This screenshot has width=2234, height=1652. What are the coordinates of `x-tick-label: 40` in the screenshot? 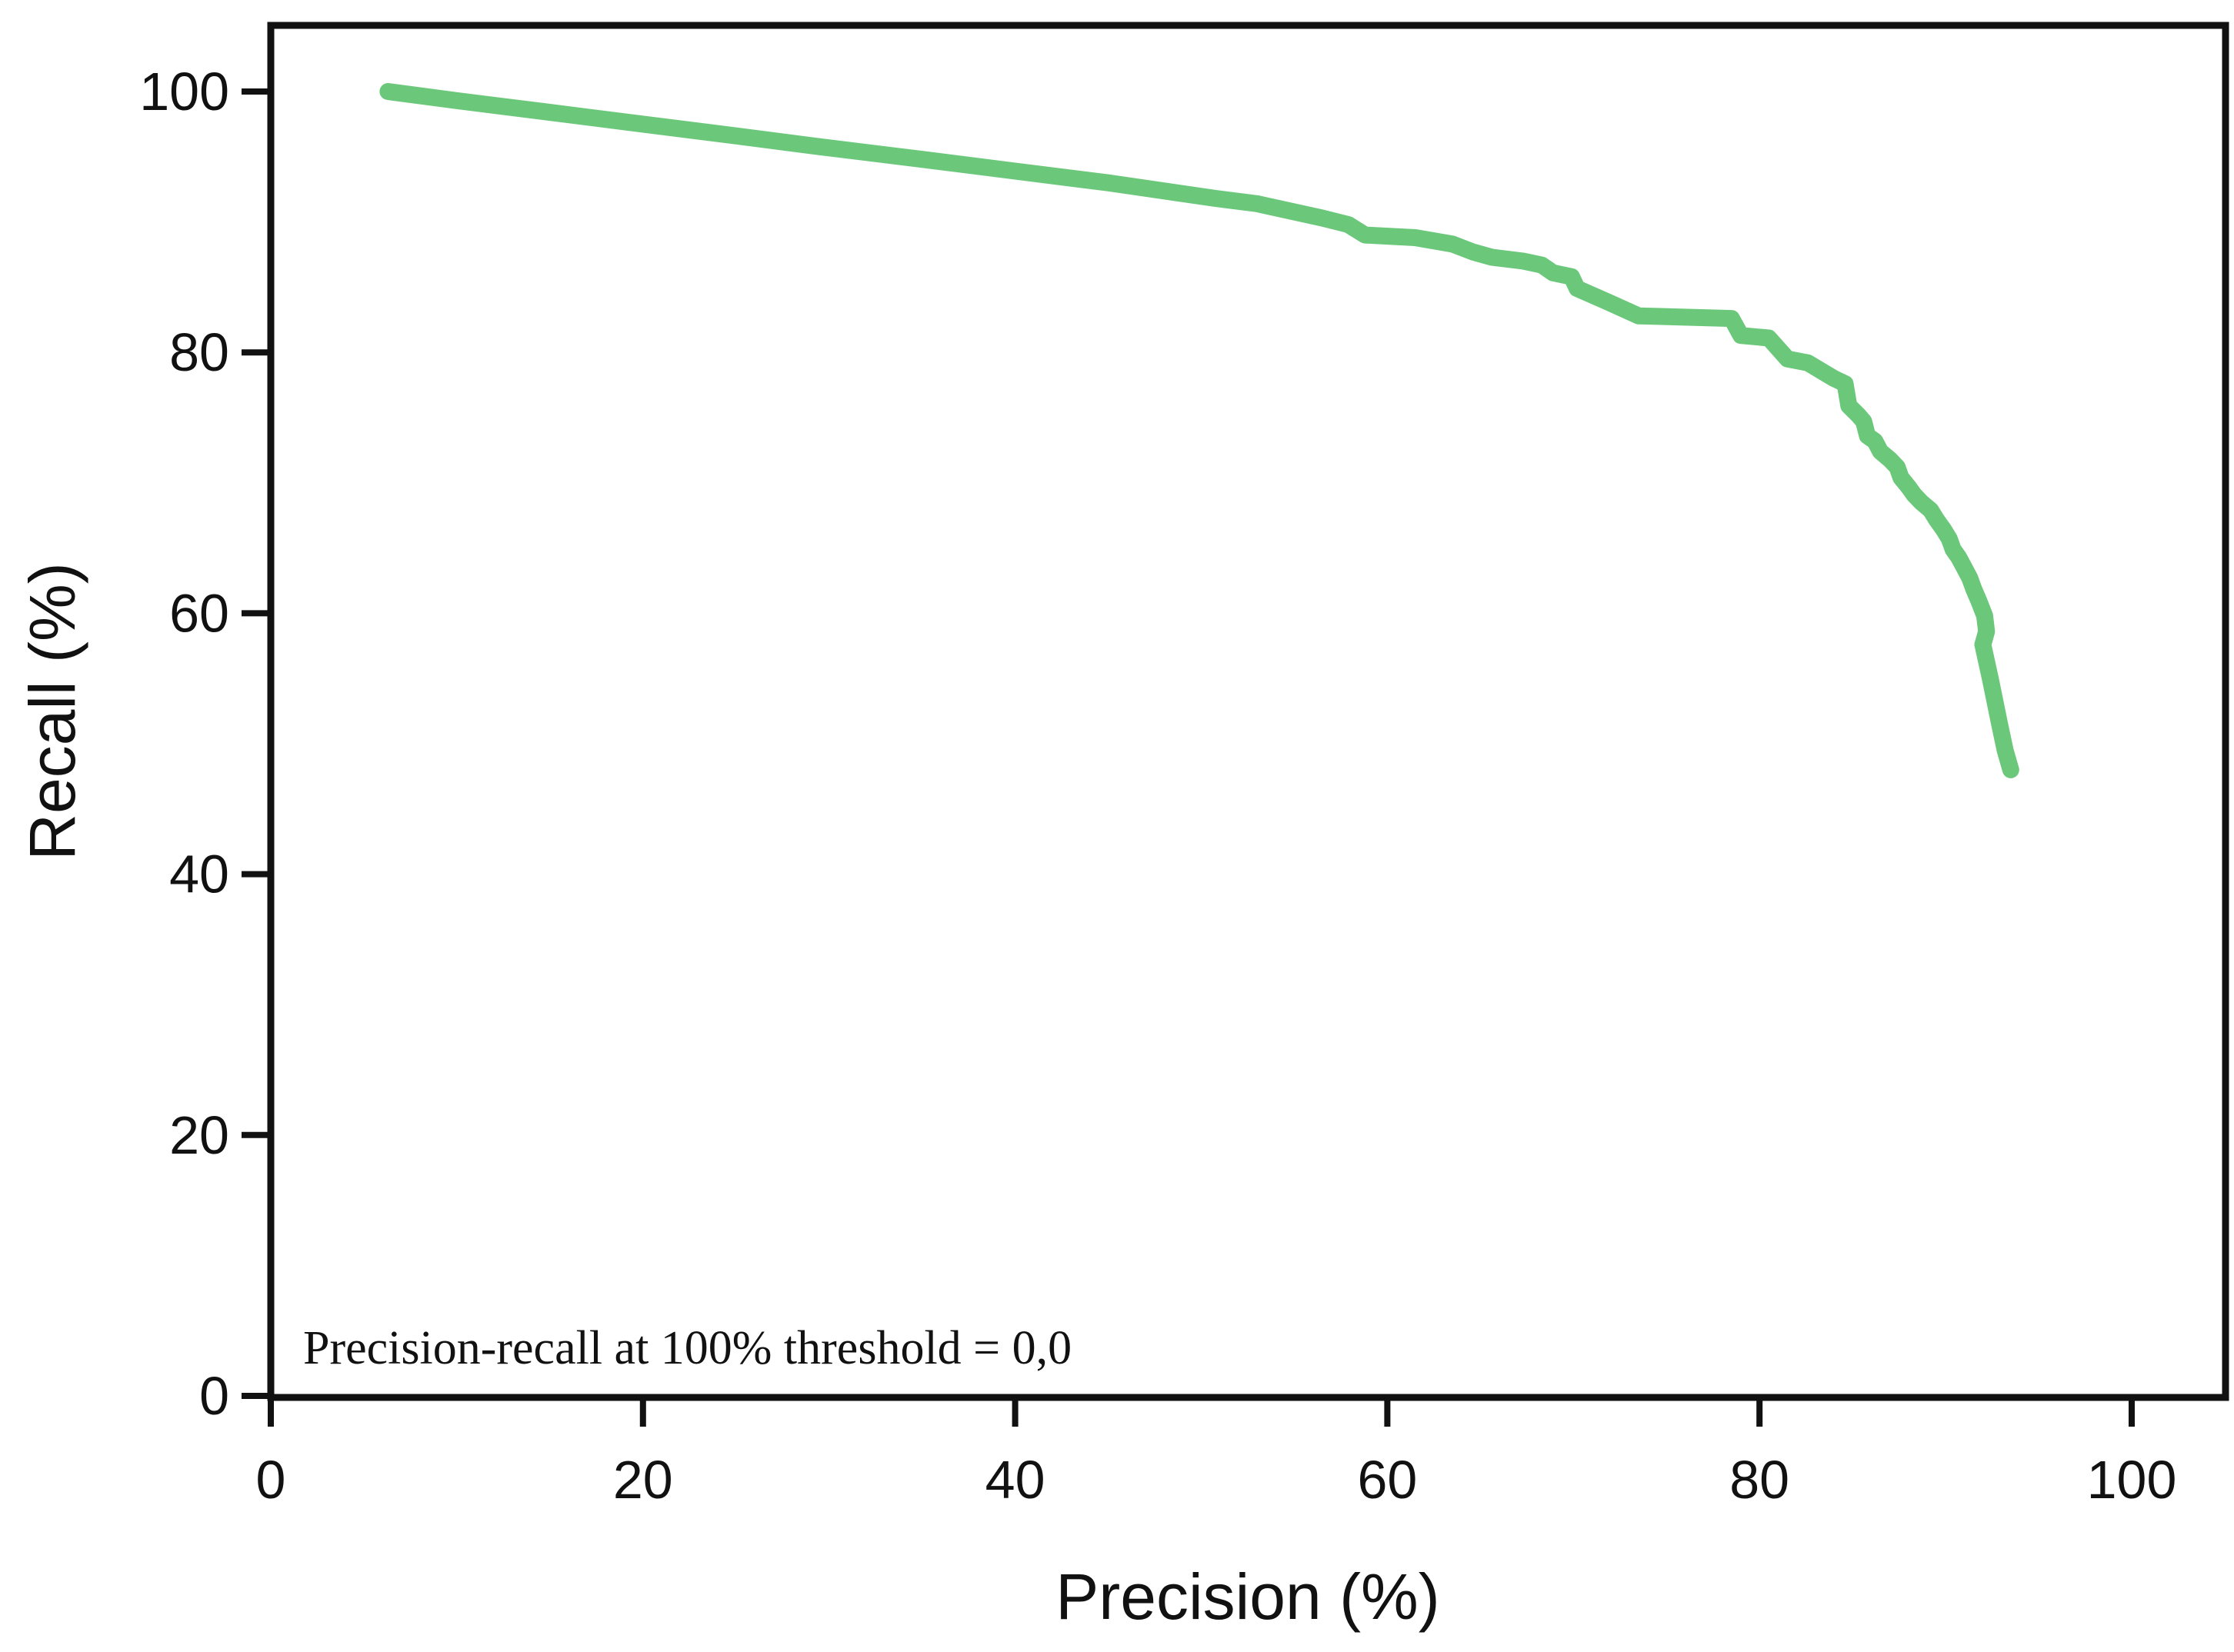 It's located at (1015, 1480).